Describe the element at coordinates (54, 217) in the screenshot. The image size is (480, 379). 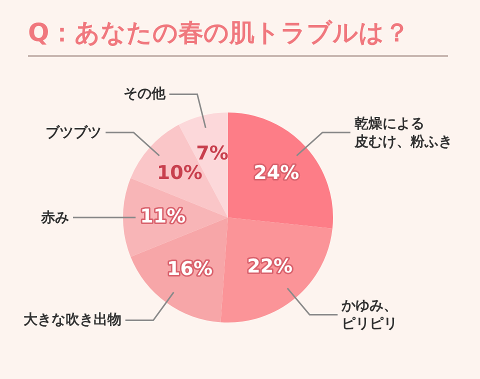
I see `slice-label: 赤み` at that location.